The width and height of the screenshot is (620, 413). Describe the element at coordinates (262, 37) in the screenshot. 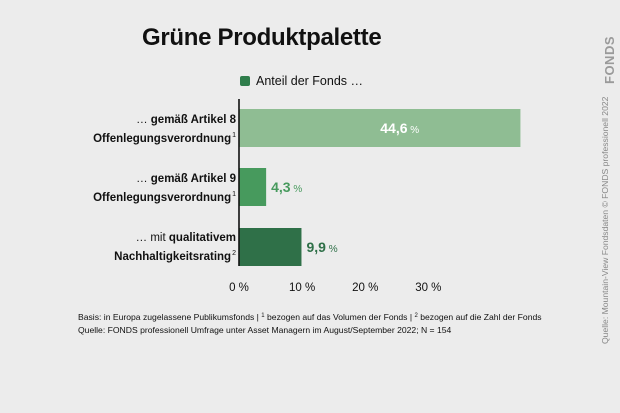

I see `chart-title: Grüne Produktpalette` at that location.